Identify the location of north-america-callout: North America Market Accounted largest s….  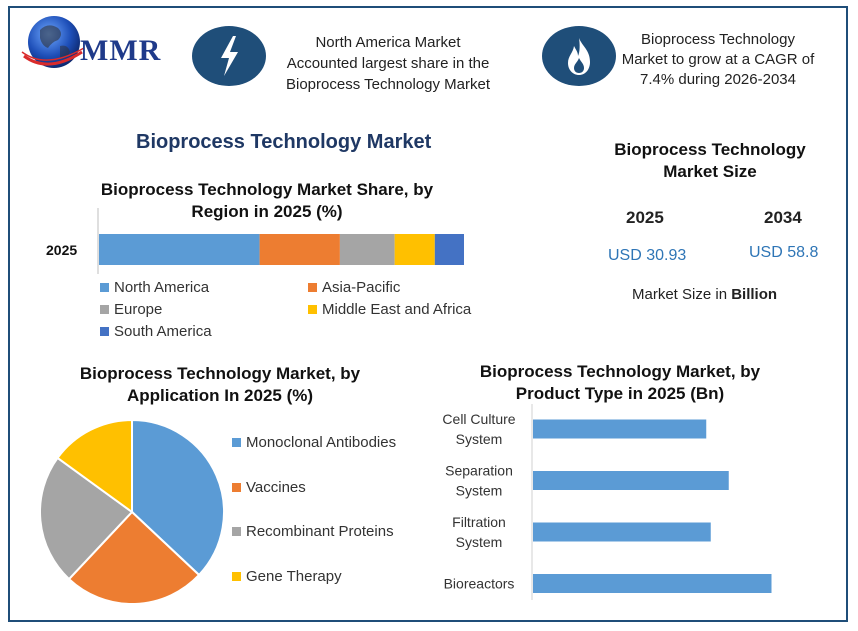
(388, 63).